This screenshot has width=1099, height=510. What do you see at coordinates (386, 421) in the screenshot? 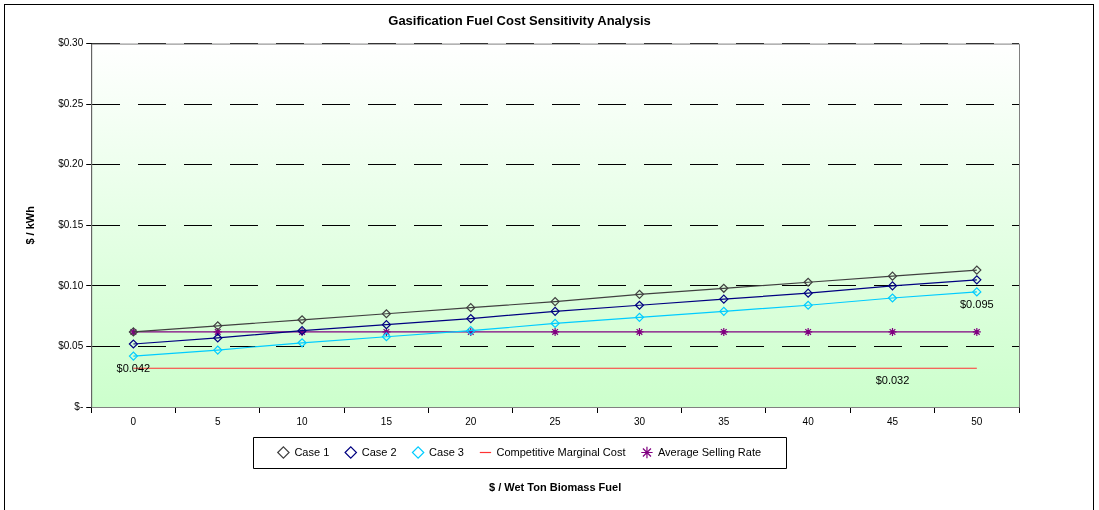
I see `x-tick-label: 15` at bounding box center [386, 421].